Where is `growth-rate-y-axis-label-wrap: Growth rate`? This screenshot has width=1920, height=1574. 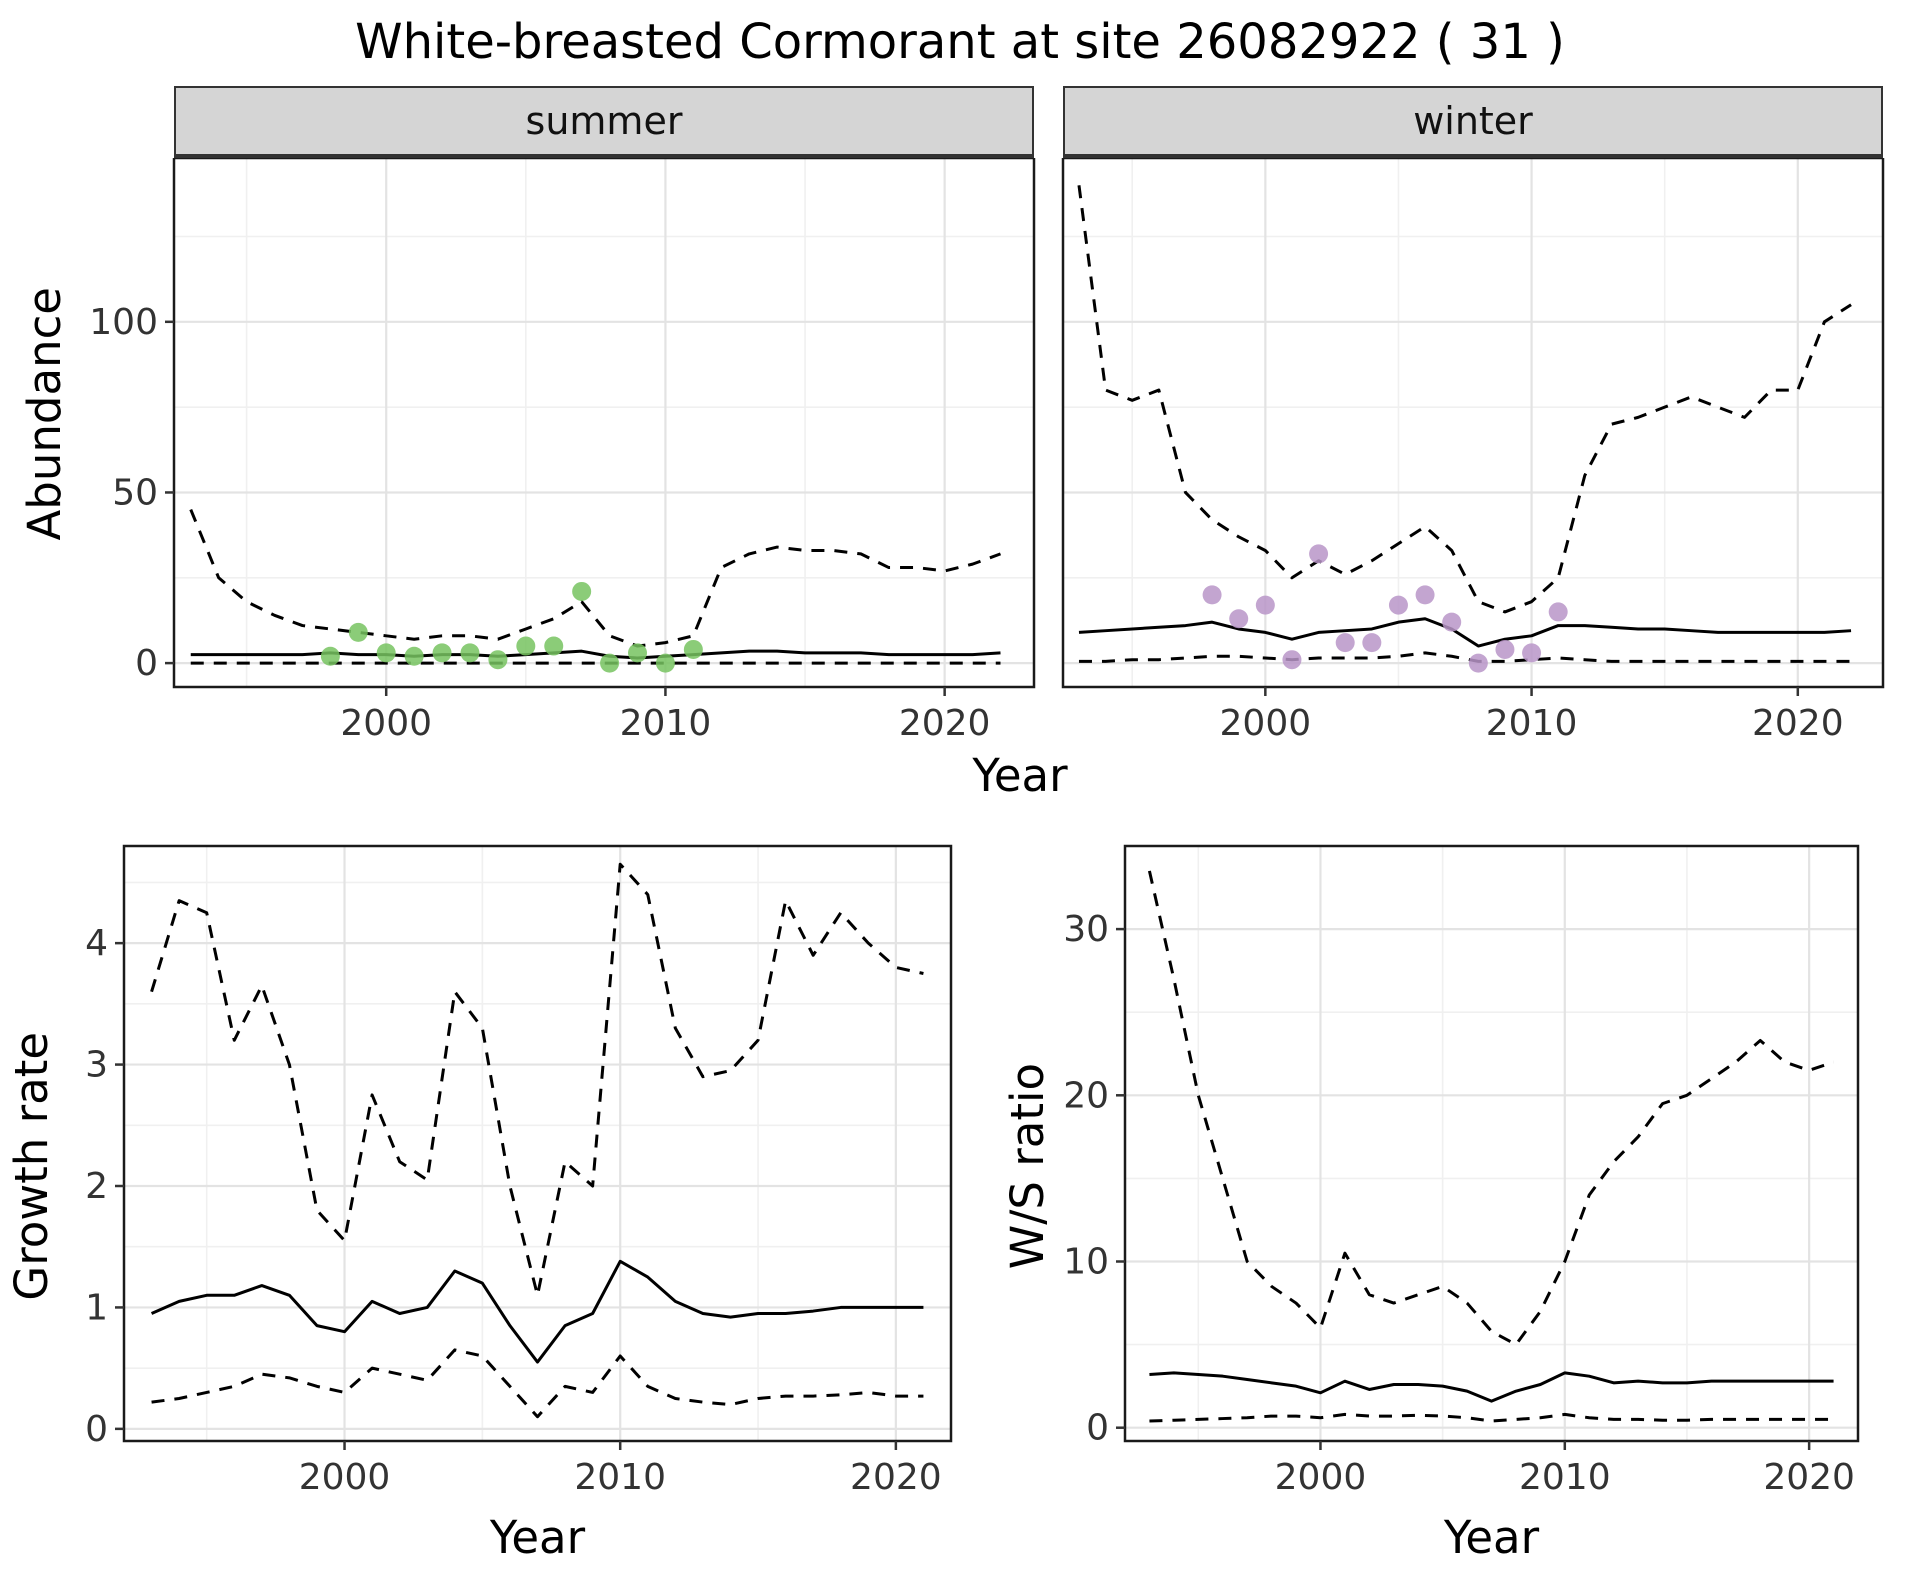 growth-rate-y-axis-label-wrap: Growth rate is located at coordinates (31, 1166).